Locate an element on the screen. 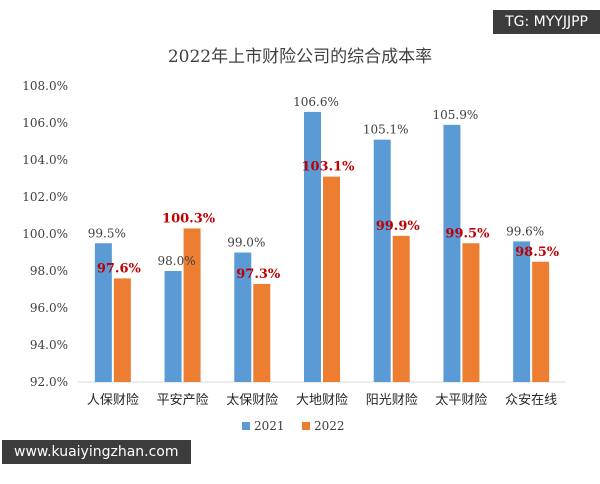 The width and height of the screenshot is (600, 484). data-label-2021: 98.0% is located at coordinates (177, 261).